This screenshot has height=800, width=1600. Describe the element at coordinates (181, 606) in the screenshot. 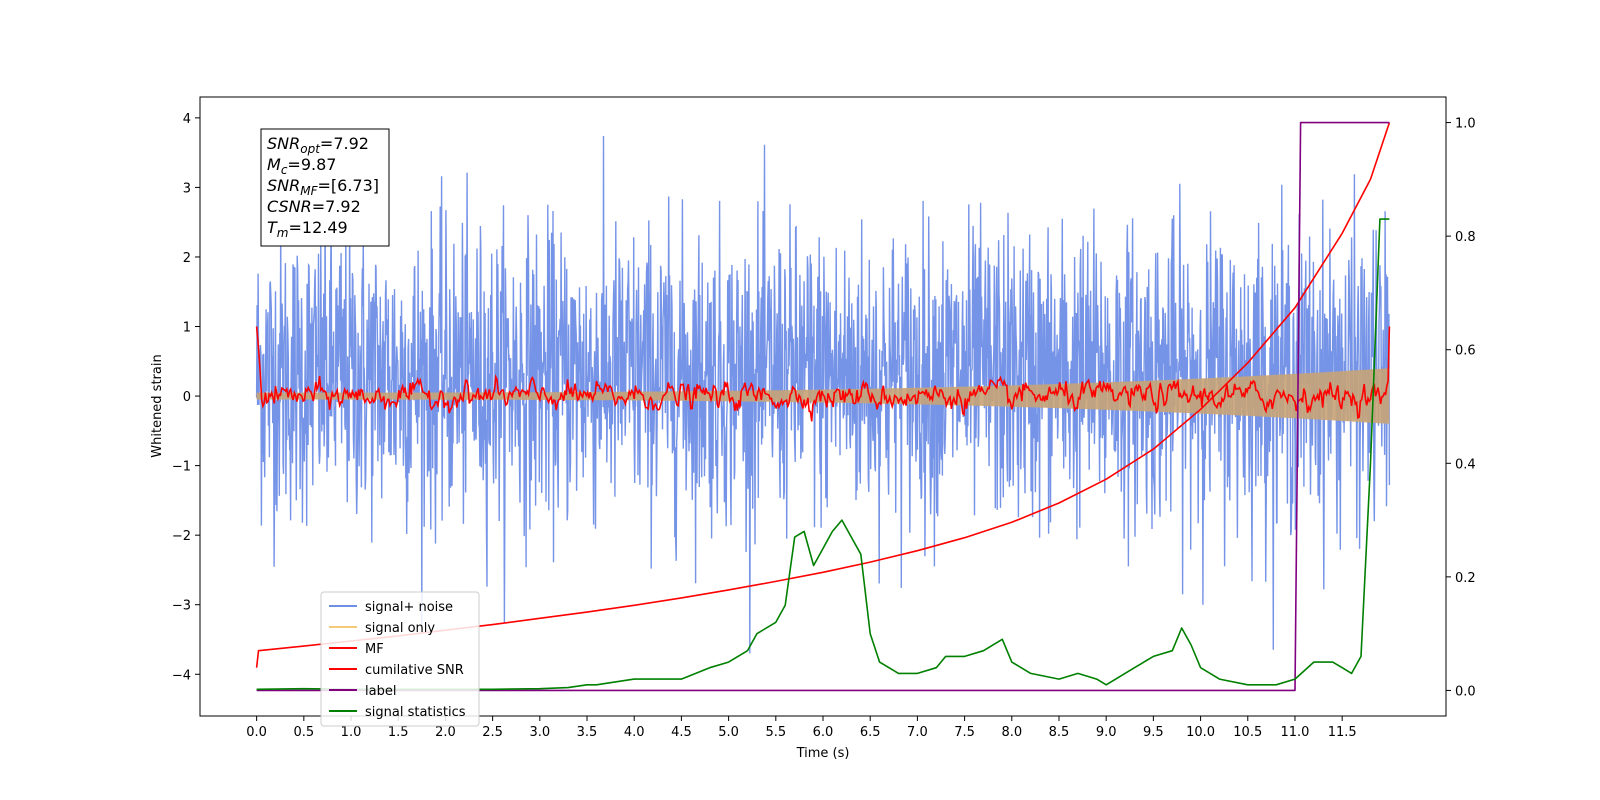

I see `y-tick-label: −3` at that location.